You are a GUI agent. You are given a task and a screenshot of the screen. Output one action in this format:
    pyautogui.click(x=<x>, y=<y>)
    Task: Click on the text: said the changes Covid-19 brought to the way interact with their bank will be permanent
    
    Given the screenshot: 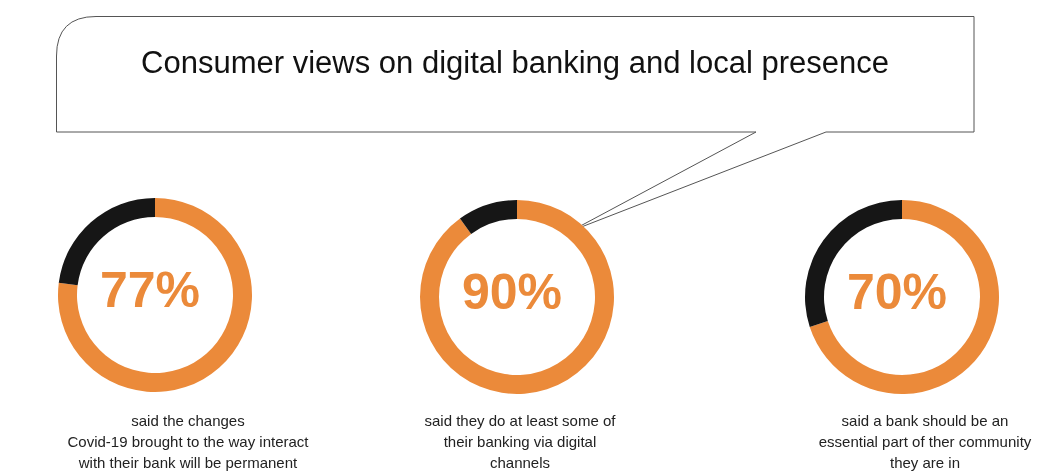 What is the action you would take?
    pyautogui.click(x=188, y=442)
    